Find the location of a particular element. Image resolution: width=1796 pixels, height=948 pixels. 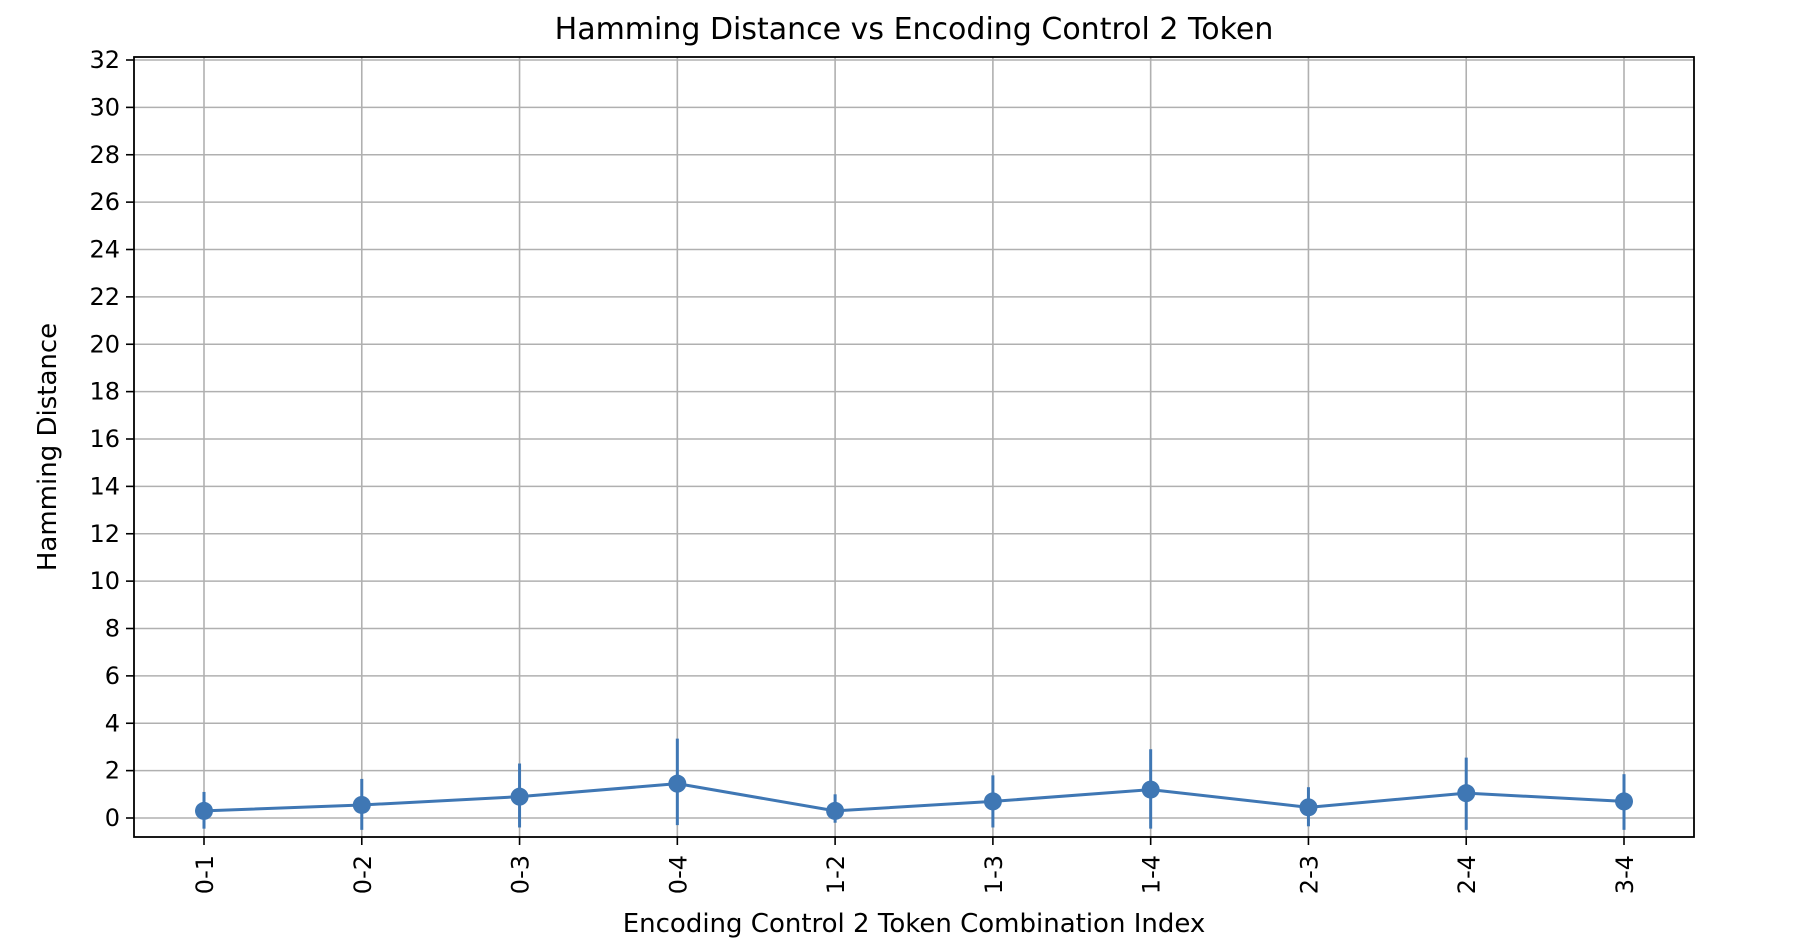

series-line is located at coordinates (914, 797).